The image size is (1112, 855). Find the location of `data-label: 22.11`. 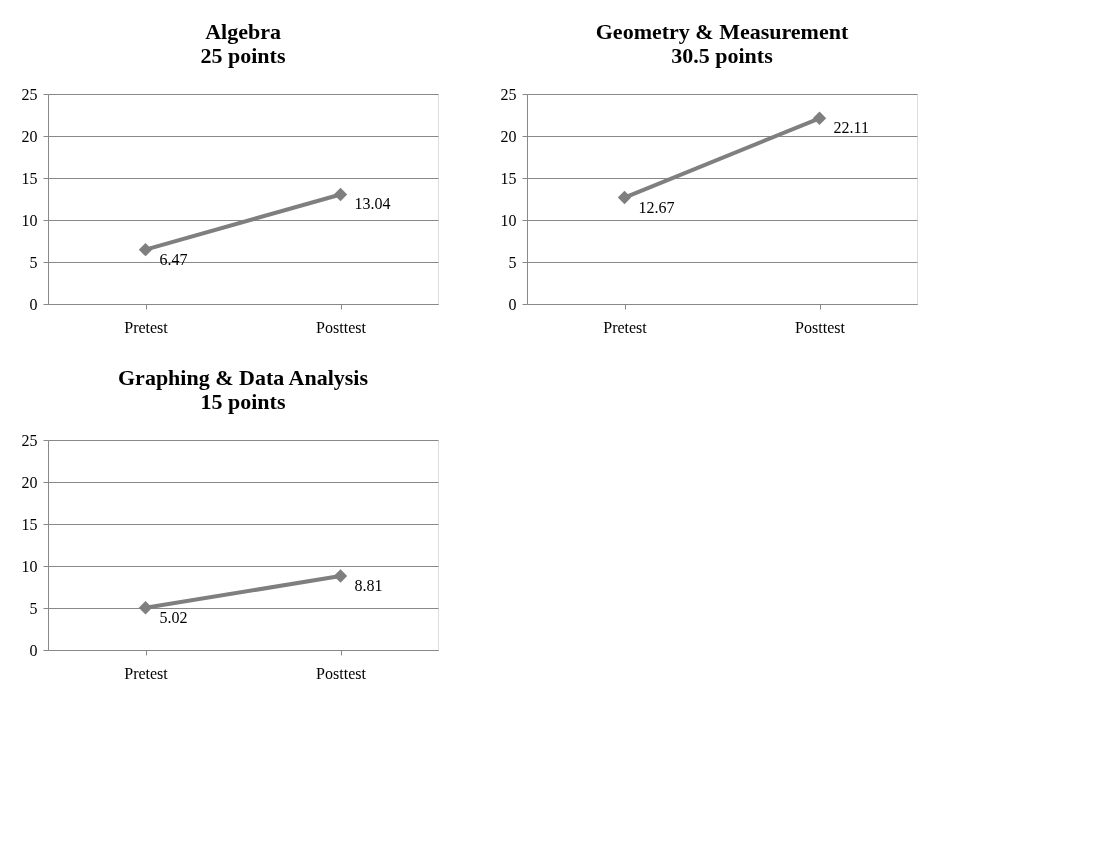

data-label: 22.11 is located at coordinates (851, 128).